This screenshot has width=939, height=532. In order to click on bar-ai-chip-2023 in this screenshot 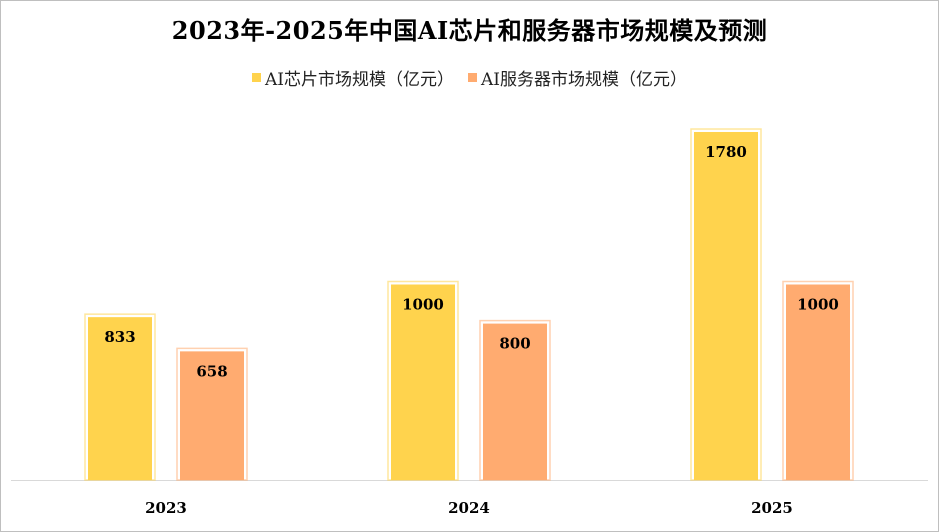, I will do `click(120, 398)`.